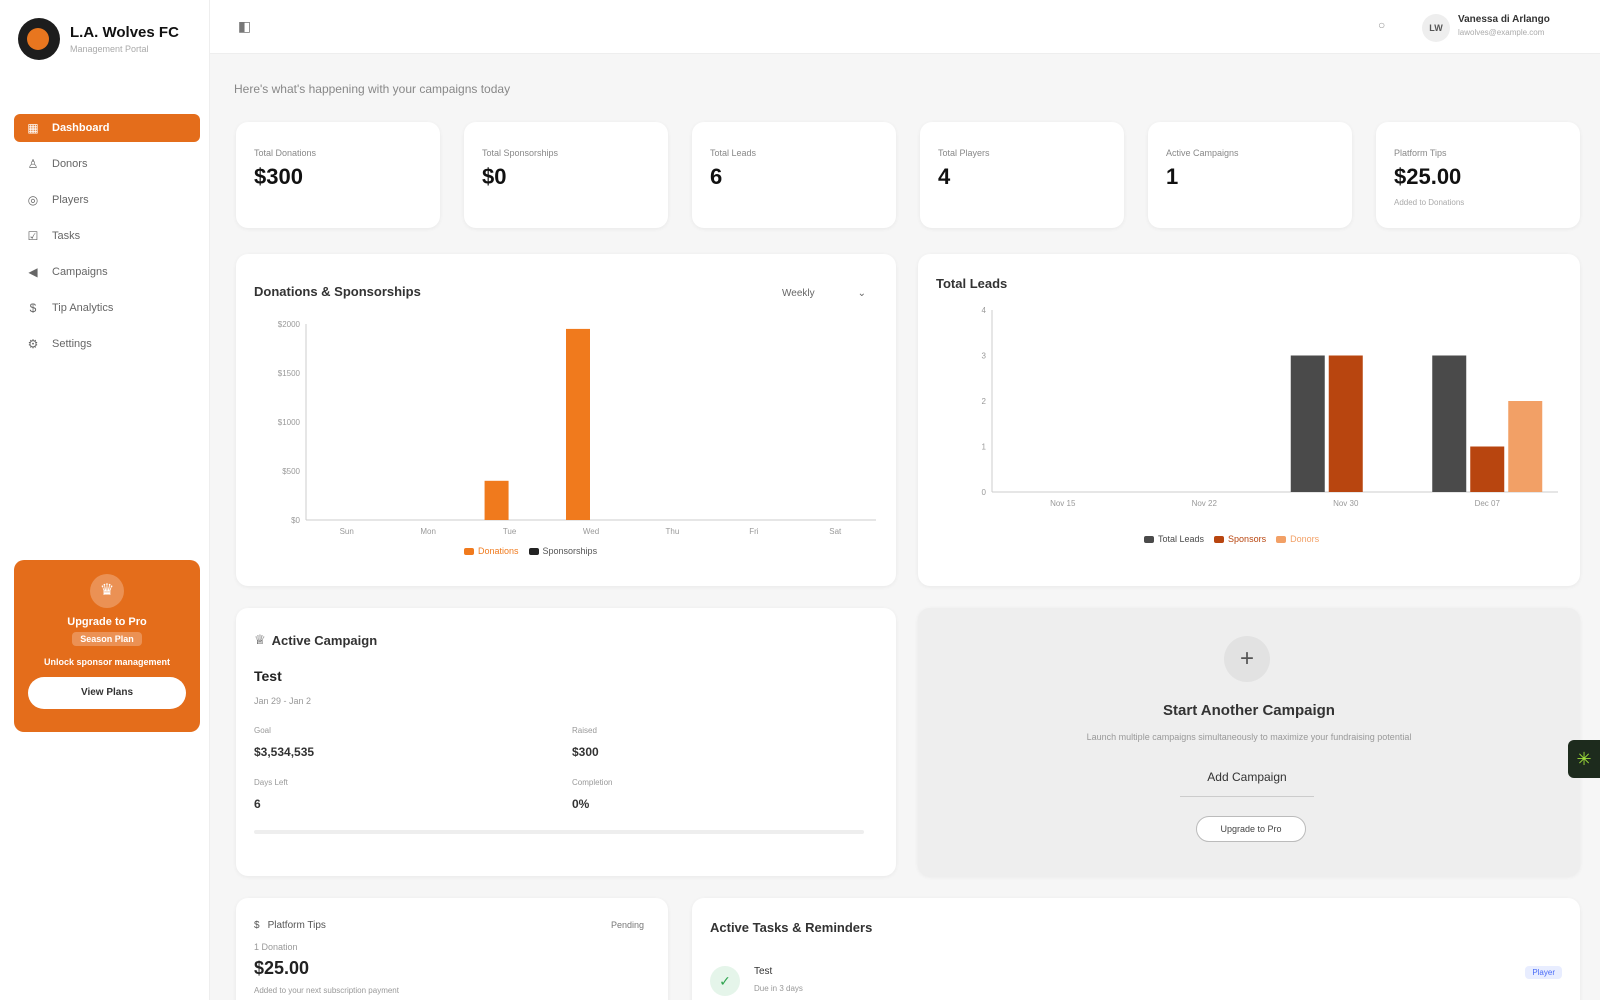 This screenshot has width=1600, height=1000. What do you see at coordinates (107, 164) in the screenshot?
I see `sidebar-item-donors: ♙ Donors` at bounding box center [107, 164].